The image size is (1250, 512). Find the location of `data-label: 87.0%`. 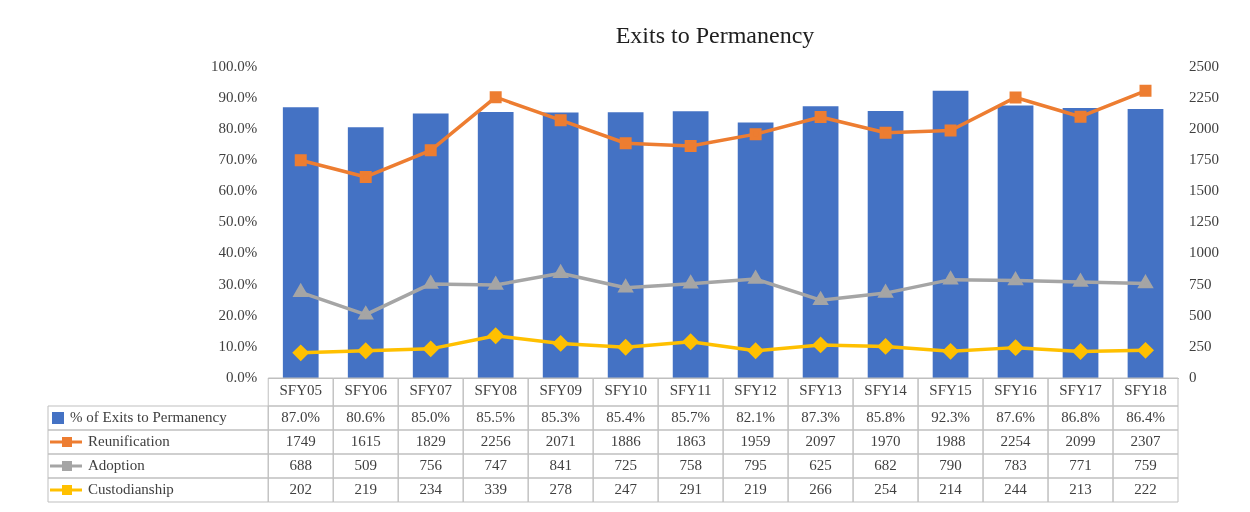

data-label: 87.0% is located at coordinates (301, 416).